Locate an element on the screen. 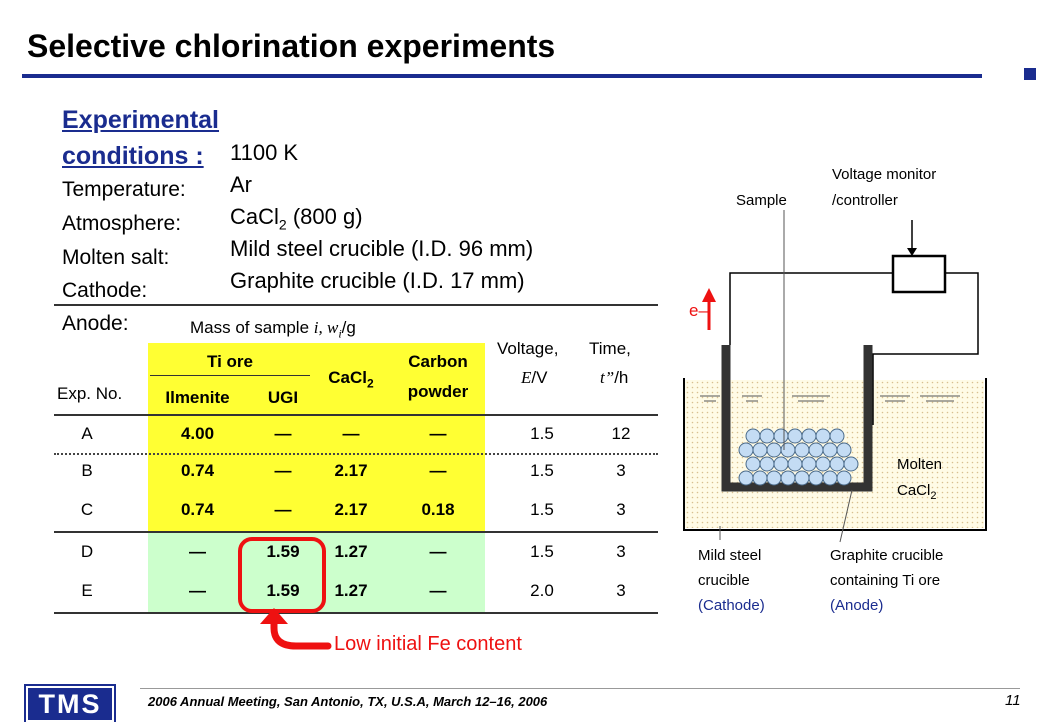  time-header: Time, is located at coordinates (610, 348).